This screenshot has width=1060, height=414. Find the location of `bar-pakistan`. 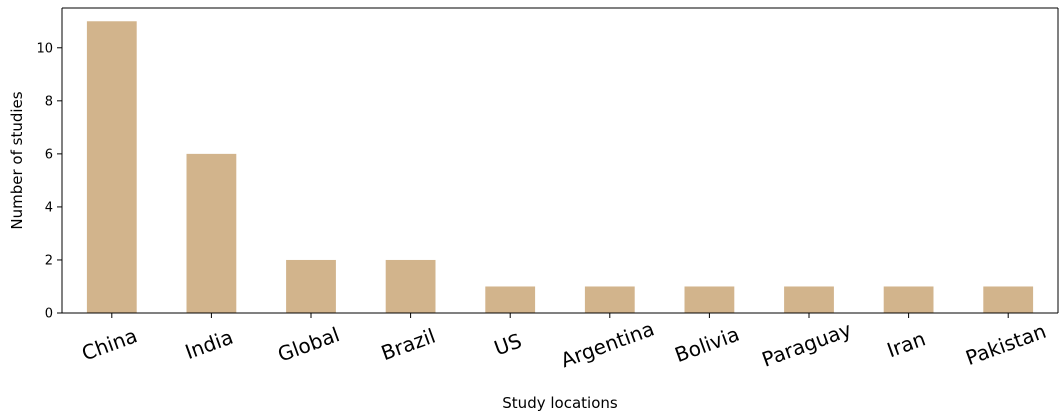

bar-pakistan is located at coordinates (1008, 299).